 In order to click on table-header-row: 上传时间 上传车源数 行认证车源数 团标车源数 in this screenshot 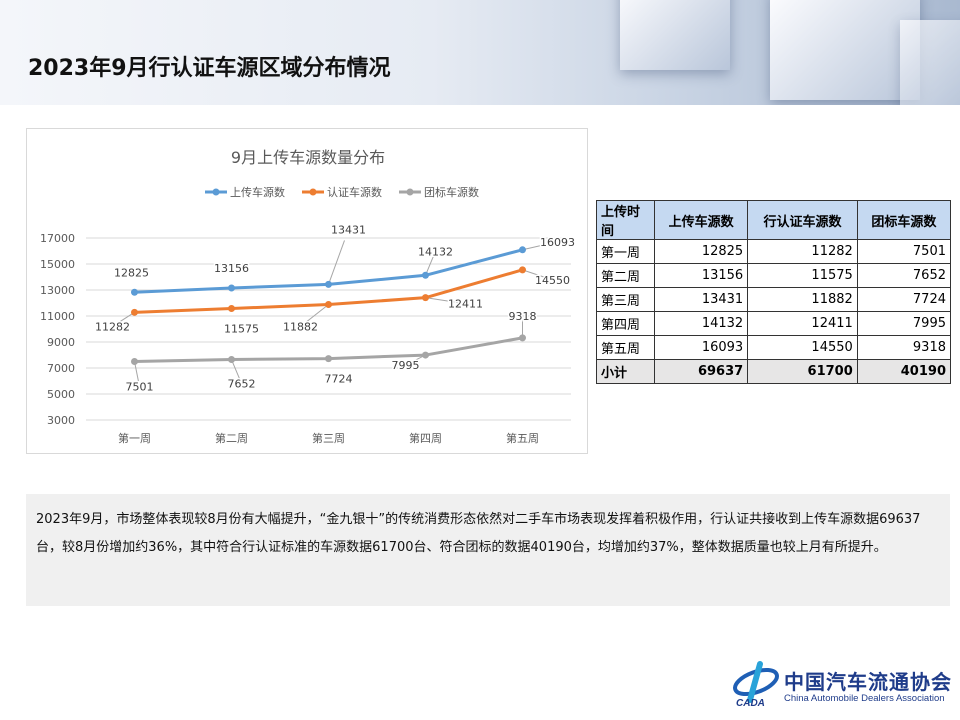, I will do `click(774, 220)`.